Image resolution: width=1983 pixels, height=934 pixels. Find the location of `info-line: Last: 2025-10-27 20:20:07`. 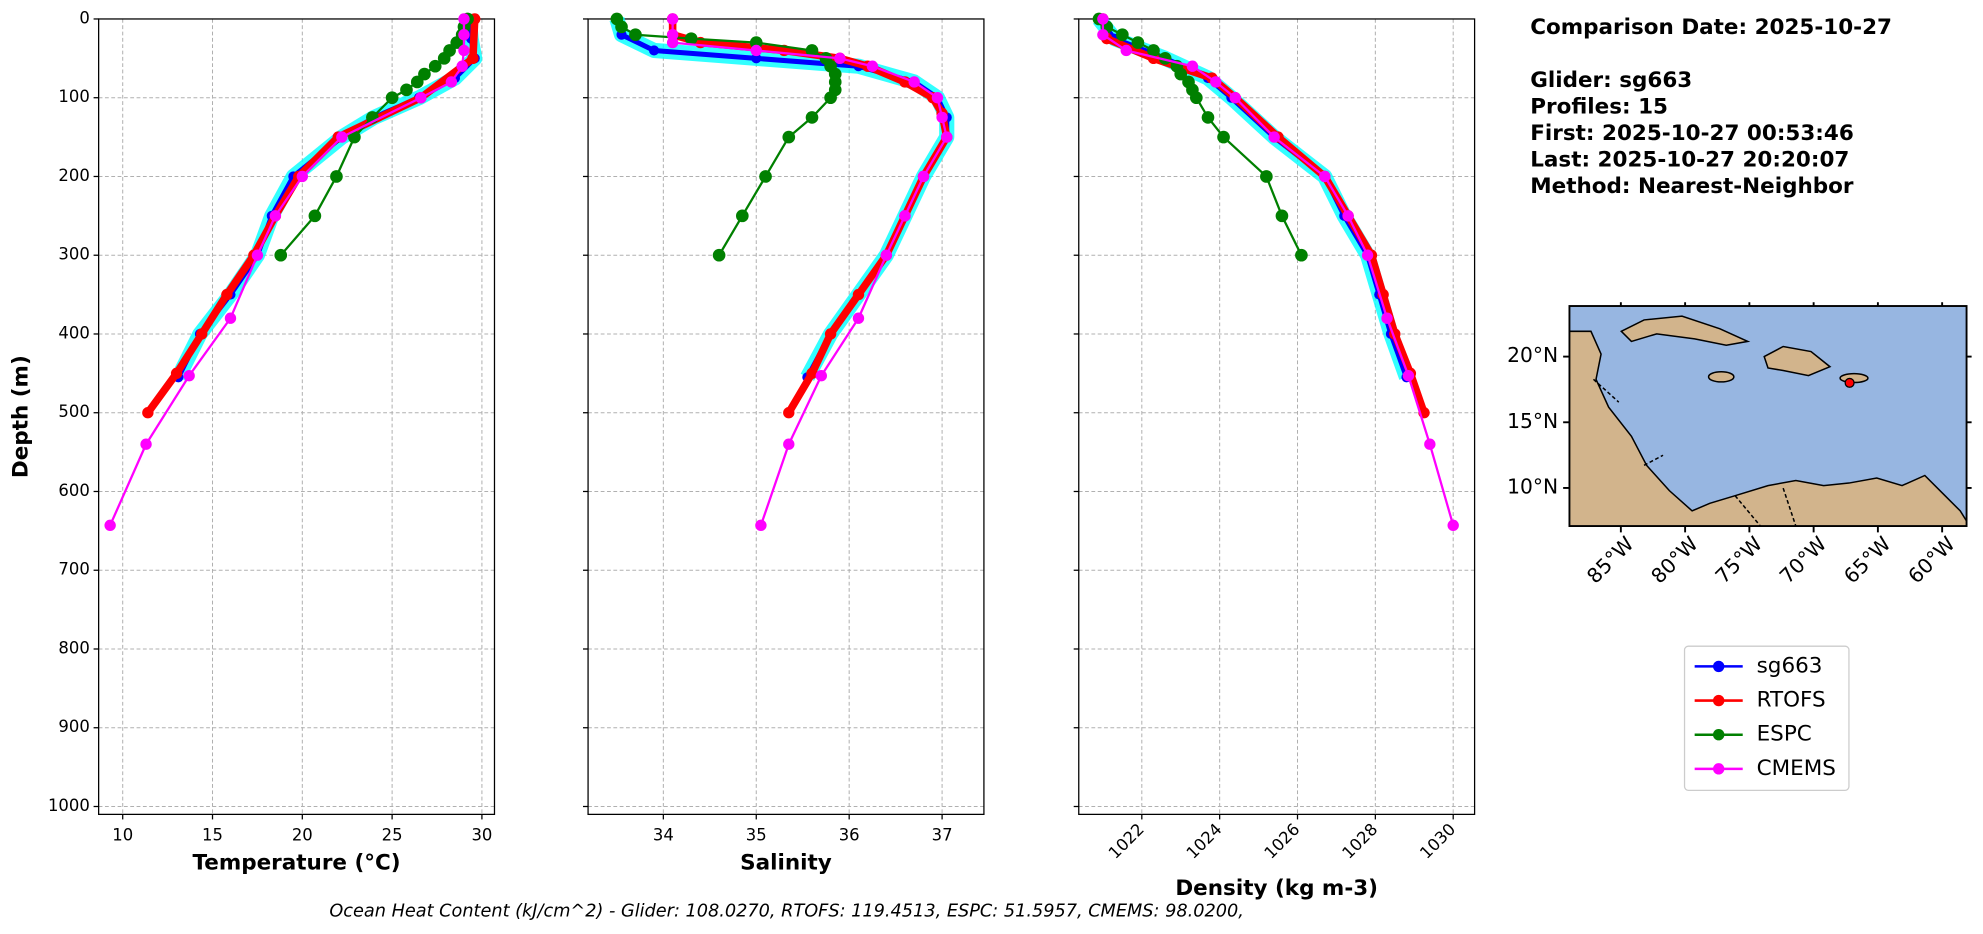

info-line: Last: 2025-10-27 20:20:07 is located at coordinates (1689, 160).